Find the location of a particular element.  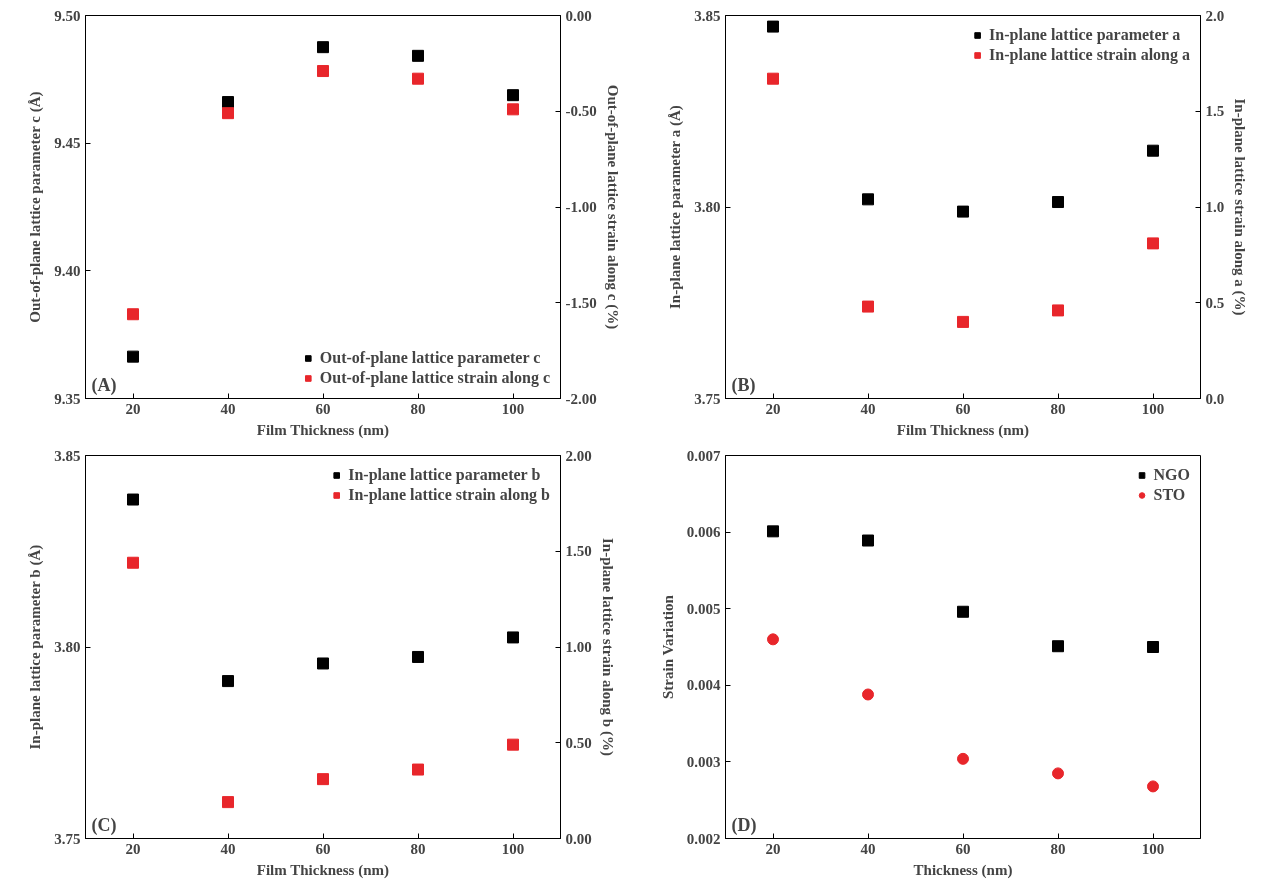

annotation: (C) is located at coordinates (104, 825).